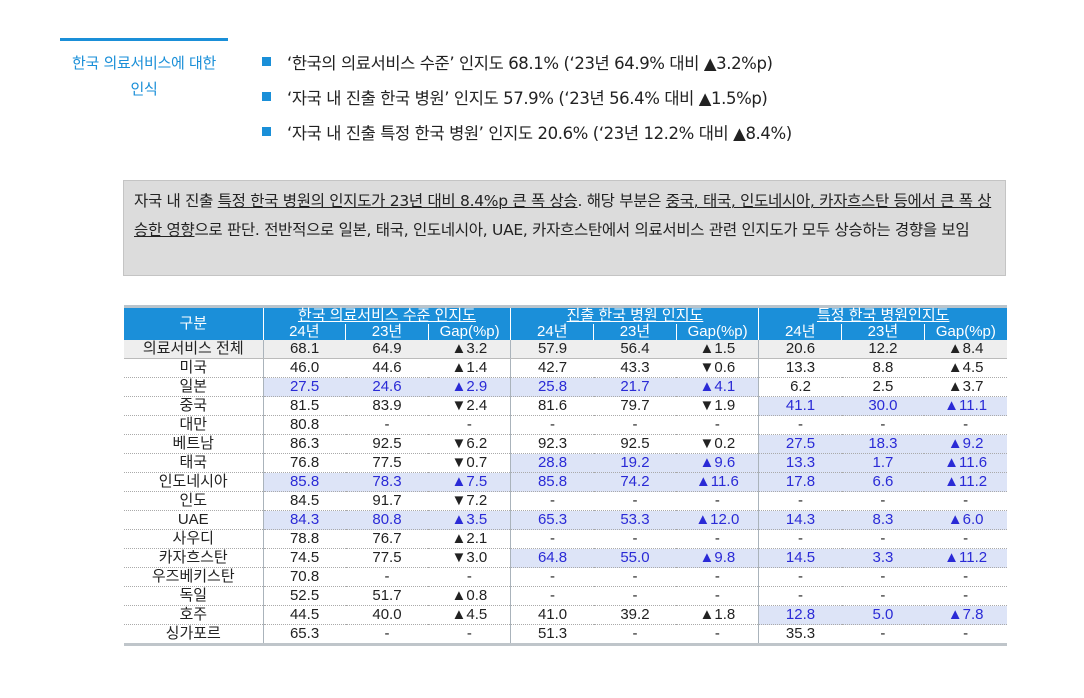 This screenshot has height=698, width=1084. What do you see at coordinates (387, 539) in the screenshot?
I see `value-cell: 76.7` at bounding box center [387, 539].